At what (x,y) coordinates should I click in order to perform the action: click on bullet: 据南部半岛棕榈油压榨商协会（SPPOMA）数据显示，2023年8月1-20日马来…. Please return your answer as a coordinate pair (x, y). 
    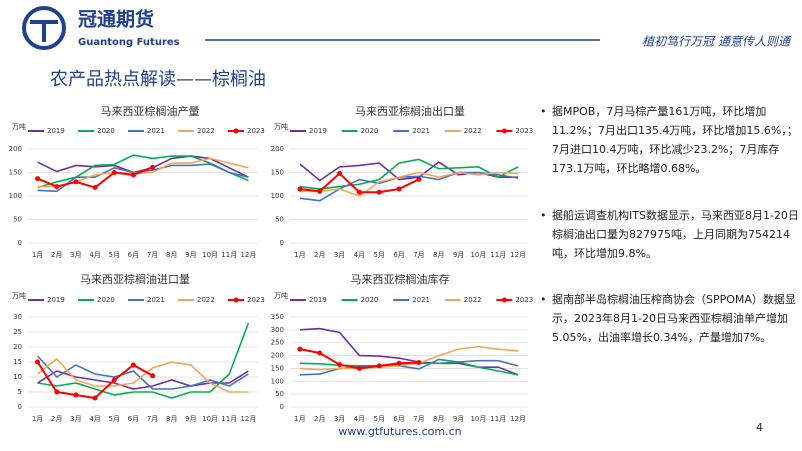
    Looking at the image, I should click on (671, 318).